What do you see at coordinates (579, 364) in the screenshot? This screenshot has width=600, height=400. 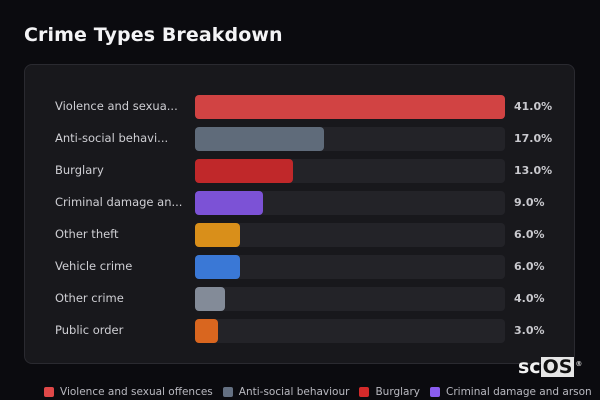 I see `registered-icon: ®` at bounding box center [579, 364].